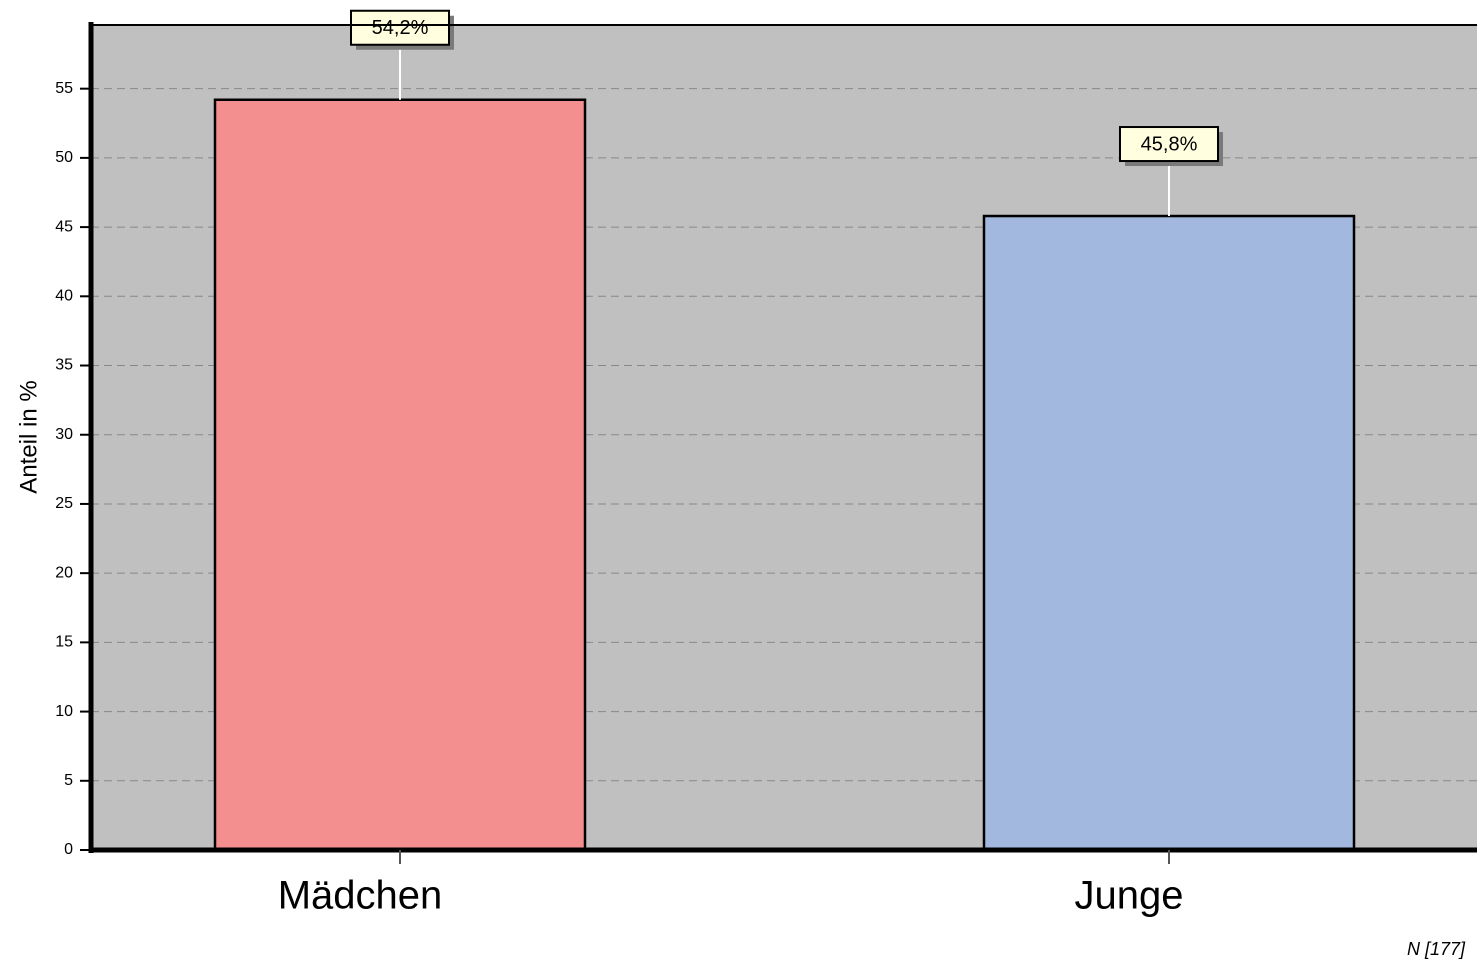 Image resolution: width=1477 pixels, height=969 pixels. I want to click on y-tick-label: 5, so click(68, 780).